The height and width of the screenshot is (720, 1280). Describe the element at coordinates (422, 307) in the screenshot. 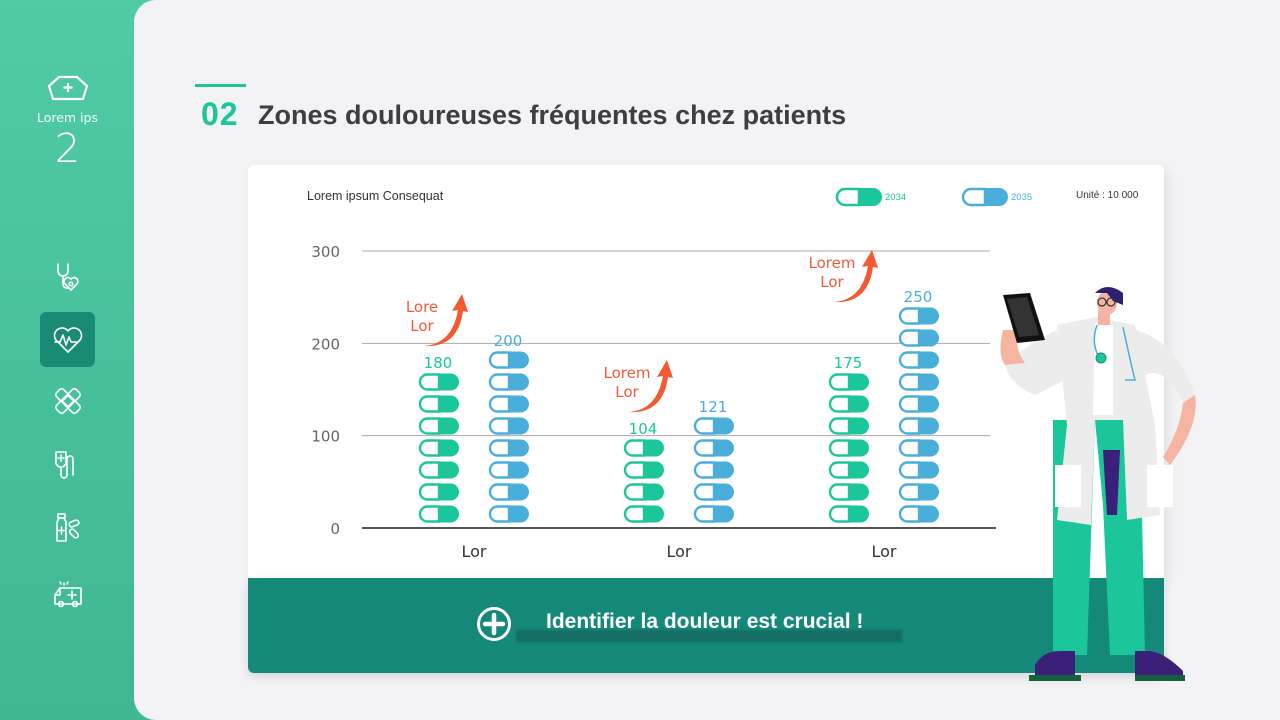

I see `svg-text: Lore` at that location.